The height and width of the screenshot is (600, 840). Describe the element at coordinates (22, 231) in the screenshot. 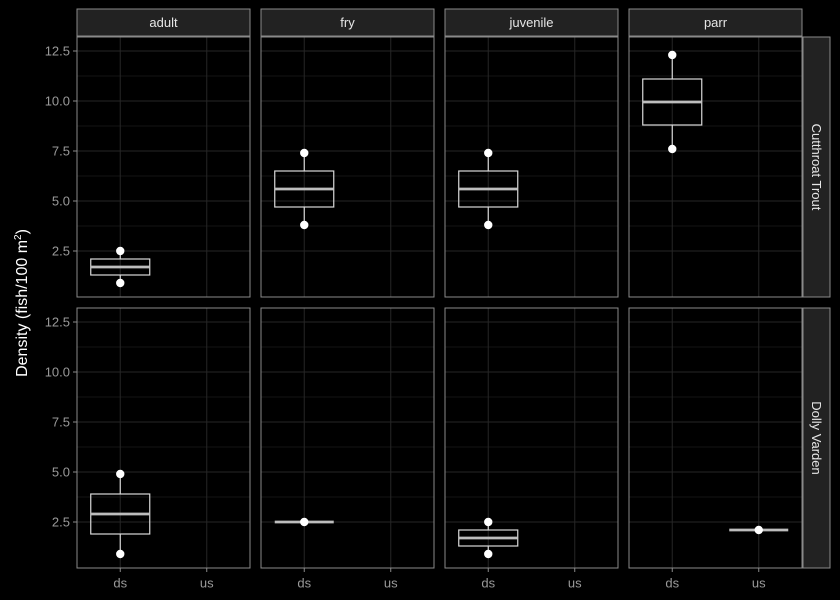

I see `y-axis-title-close: )` at that location.